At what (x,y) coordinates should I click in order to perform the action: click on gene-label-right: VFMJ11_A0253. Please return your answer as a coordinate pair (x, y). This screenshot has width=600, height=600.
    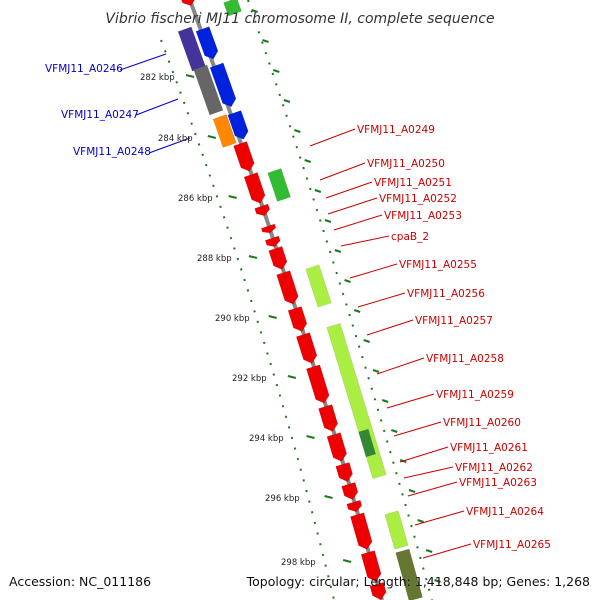
    Looking at the image, I should click on (423, 216).